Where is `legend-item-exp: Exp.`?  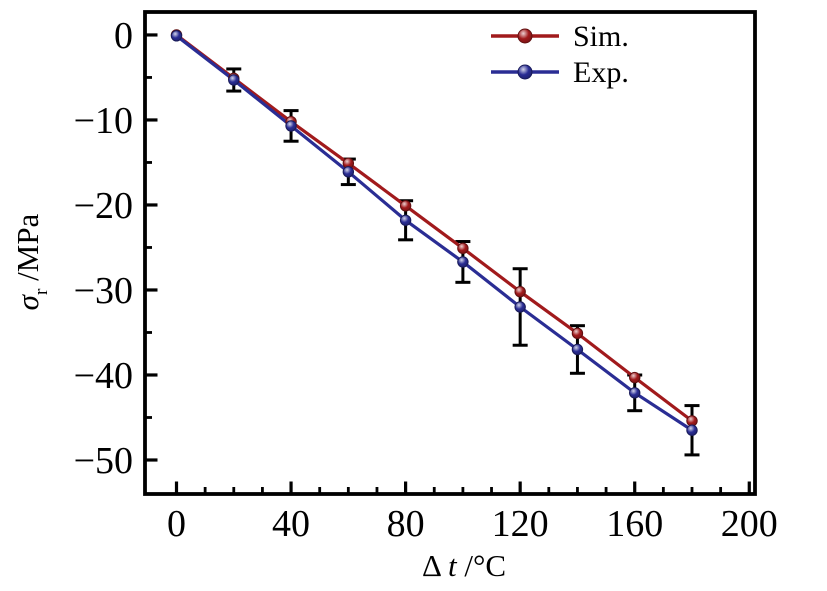
legend-item-exp: Exp. is located at coordinates (560, 72).